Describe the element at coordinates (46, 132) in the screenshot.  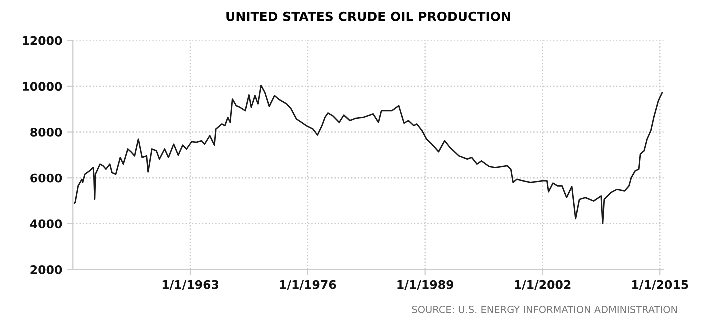
I see `y-tick-label: 8000` at that location.